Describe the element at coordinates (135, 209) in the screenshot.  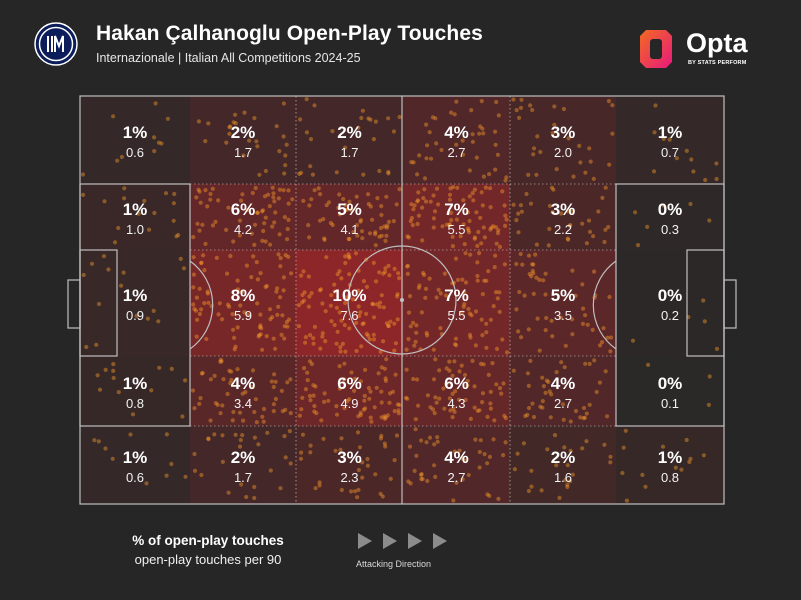
I see `cell-pct-label: 1%` at that location.